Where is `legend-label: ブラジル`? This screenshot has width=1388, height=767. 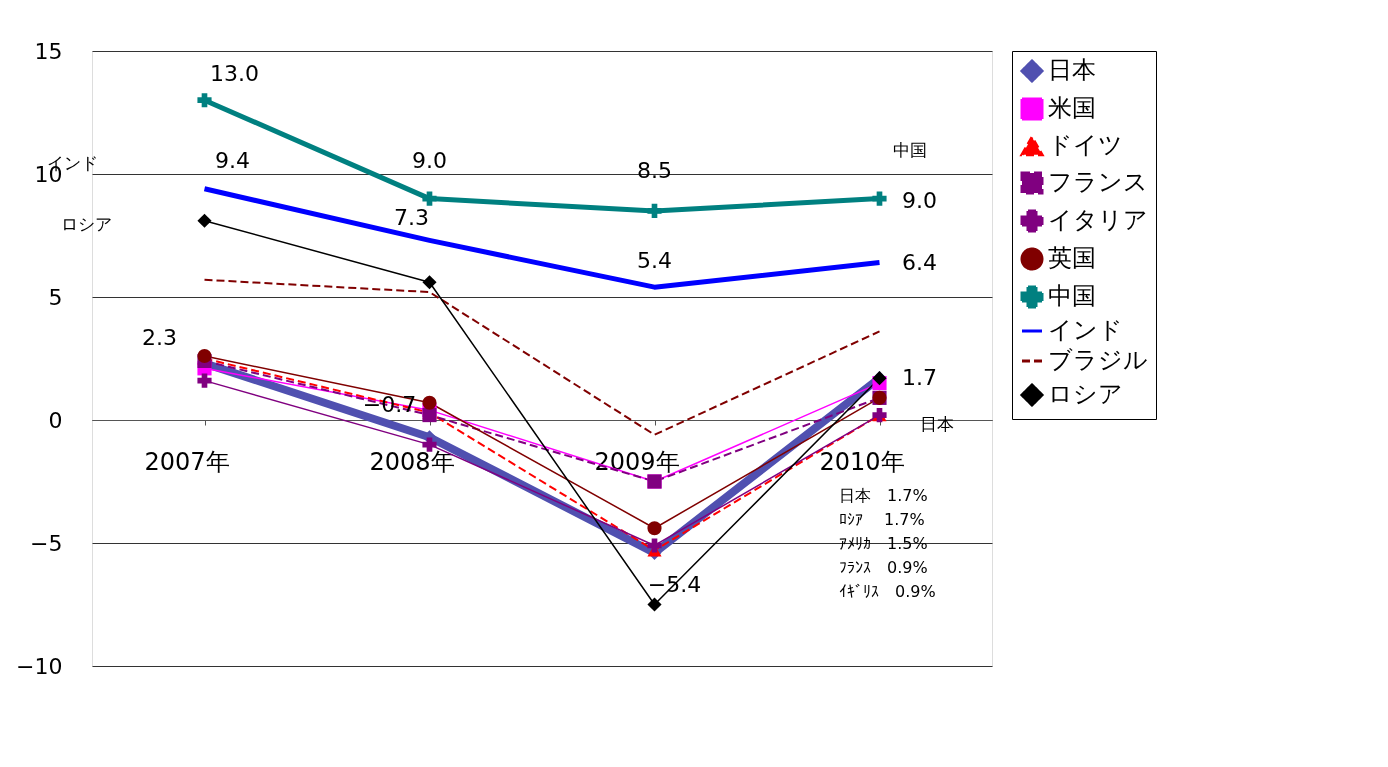
legend-label: ブラジル is located at coordinates (1098, 360).